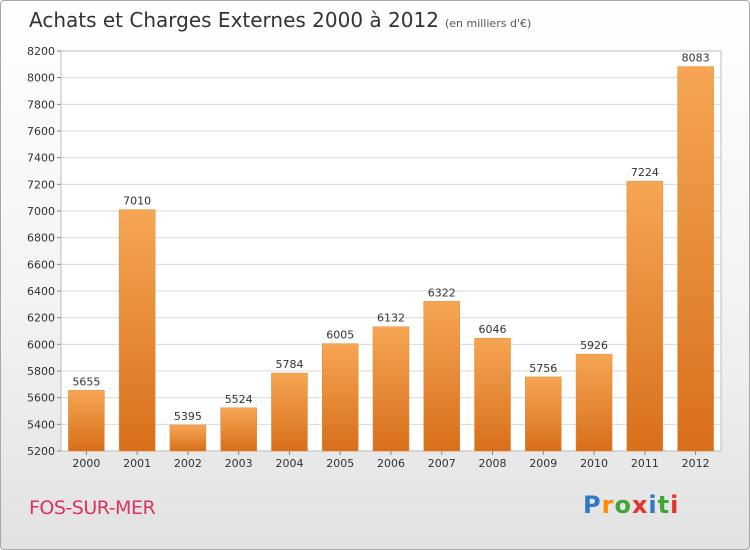 The width and height of the screenshot is (750, 550). What do you see at coordinates (86, 381) in the screenshot?
I see `data-label: 5655` at bounding box center [86, 381].